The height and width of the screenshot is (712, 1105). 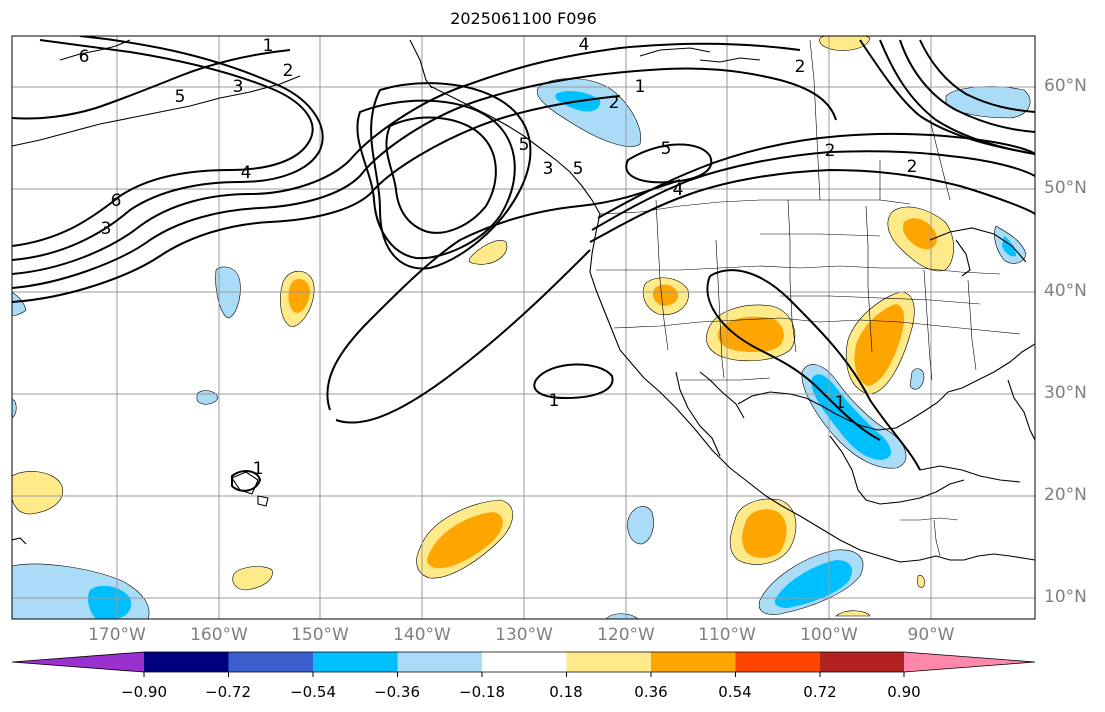 What do you see at coordinates (1065, 597) in the screenshot?
I see `latitude-label: 10°N` at bounding box center [1065, 597].